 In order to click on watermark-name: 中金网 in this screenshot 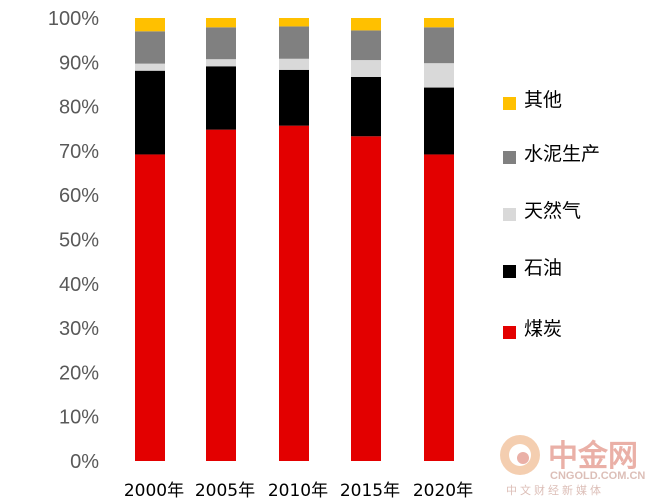, I will do `click(593, 456)`.